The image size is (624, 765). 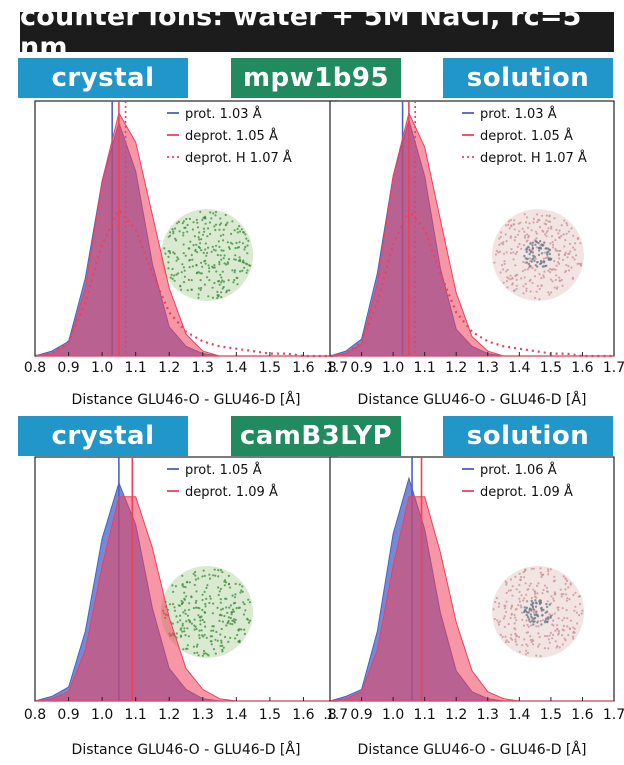 What do you see at coordinates (231, 492) in the screenshot?
I see `legend-label: deprot. 1.09 Å` at bounding box center [231, 492].